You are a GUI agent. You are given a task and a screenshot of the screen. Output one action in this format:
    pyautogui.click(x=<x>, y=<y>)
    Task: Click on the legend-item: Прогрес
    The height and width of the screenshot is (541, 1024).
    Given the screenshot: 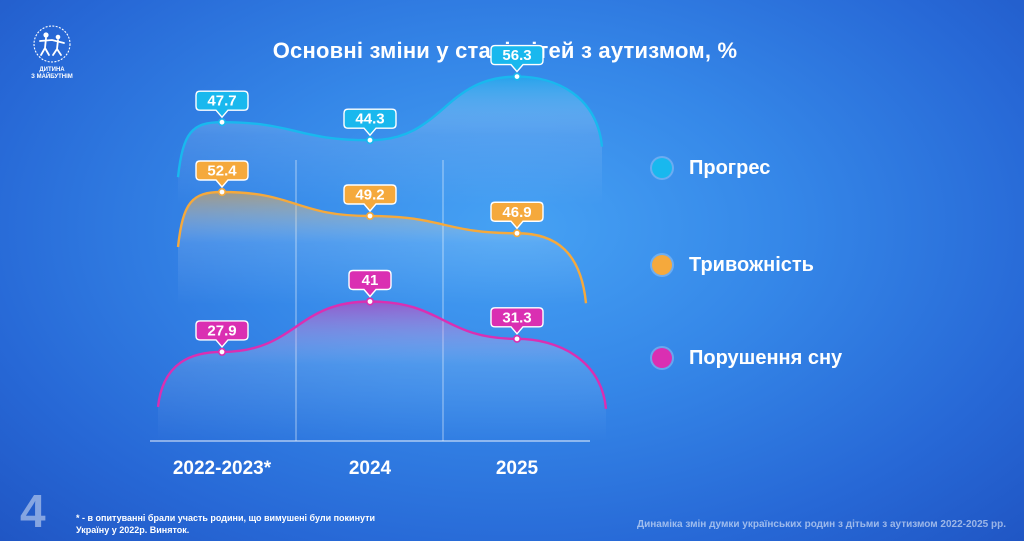 What is the action you would take?
    pyautogui.click(x=711, y=168)
    